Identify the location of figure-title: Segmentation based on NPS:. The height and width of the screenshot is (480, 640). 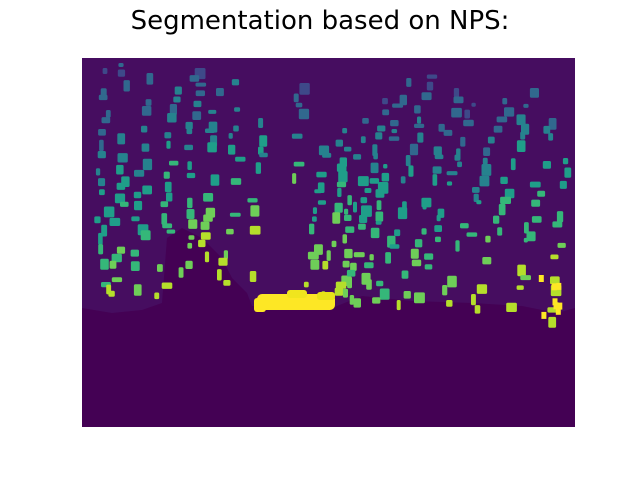
(320, 21).